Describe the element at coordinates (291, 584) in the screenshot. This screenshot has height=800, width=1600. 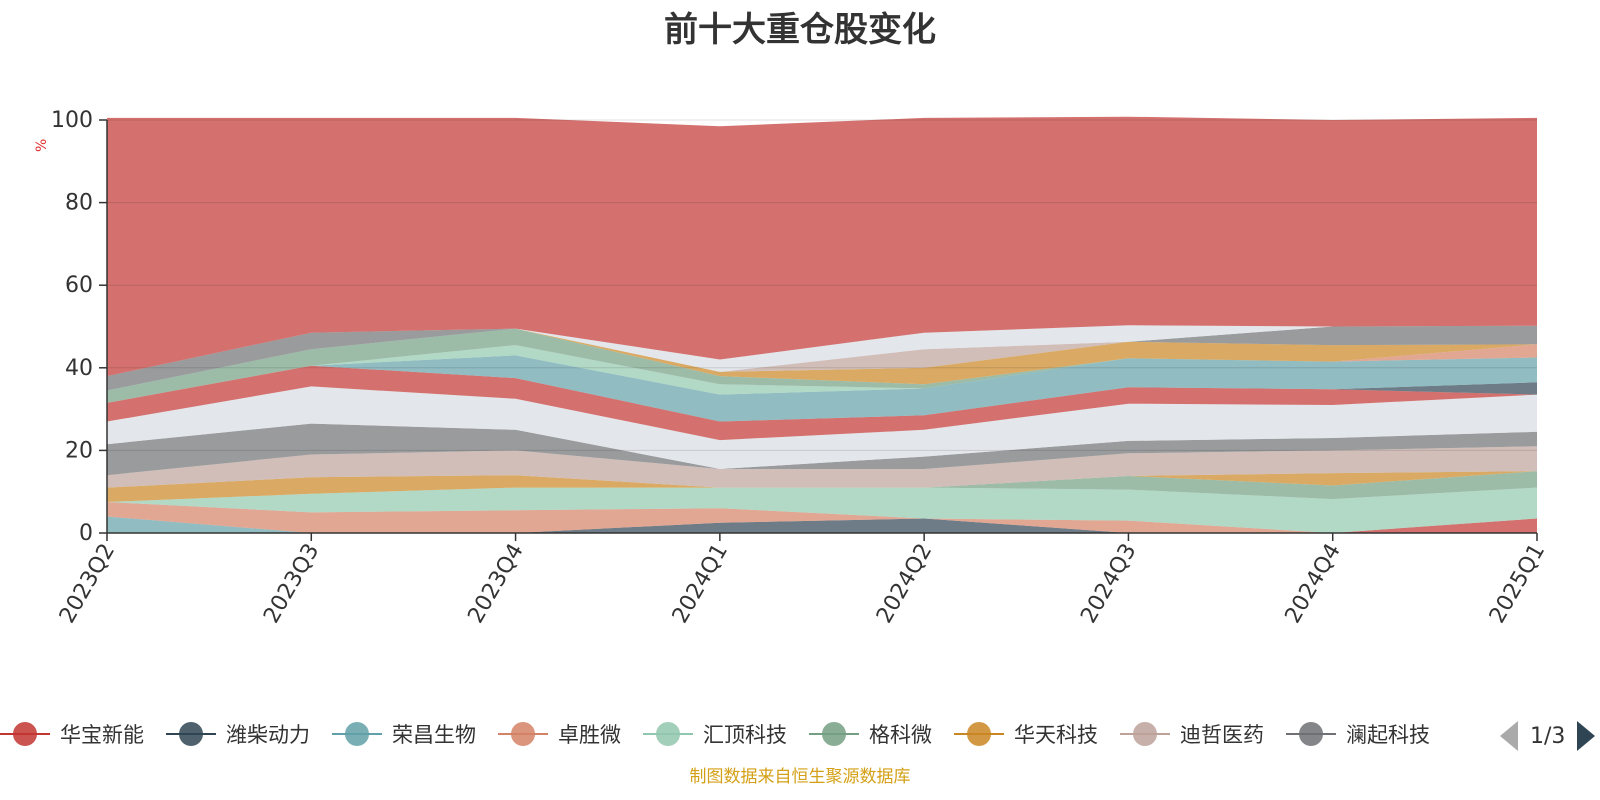
I see `x-tick-label: 2023Q3` at that location.